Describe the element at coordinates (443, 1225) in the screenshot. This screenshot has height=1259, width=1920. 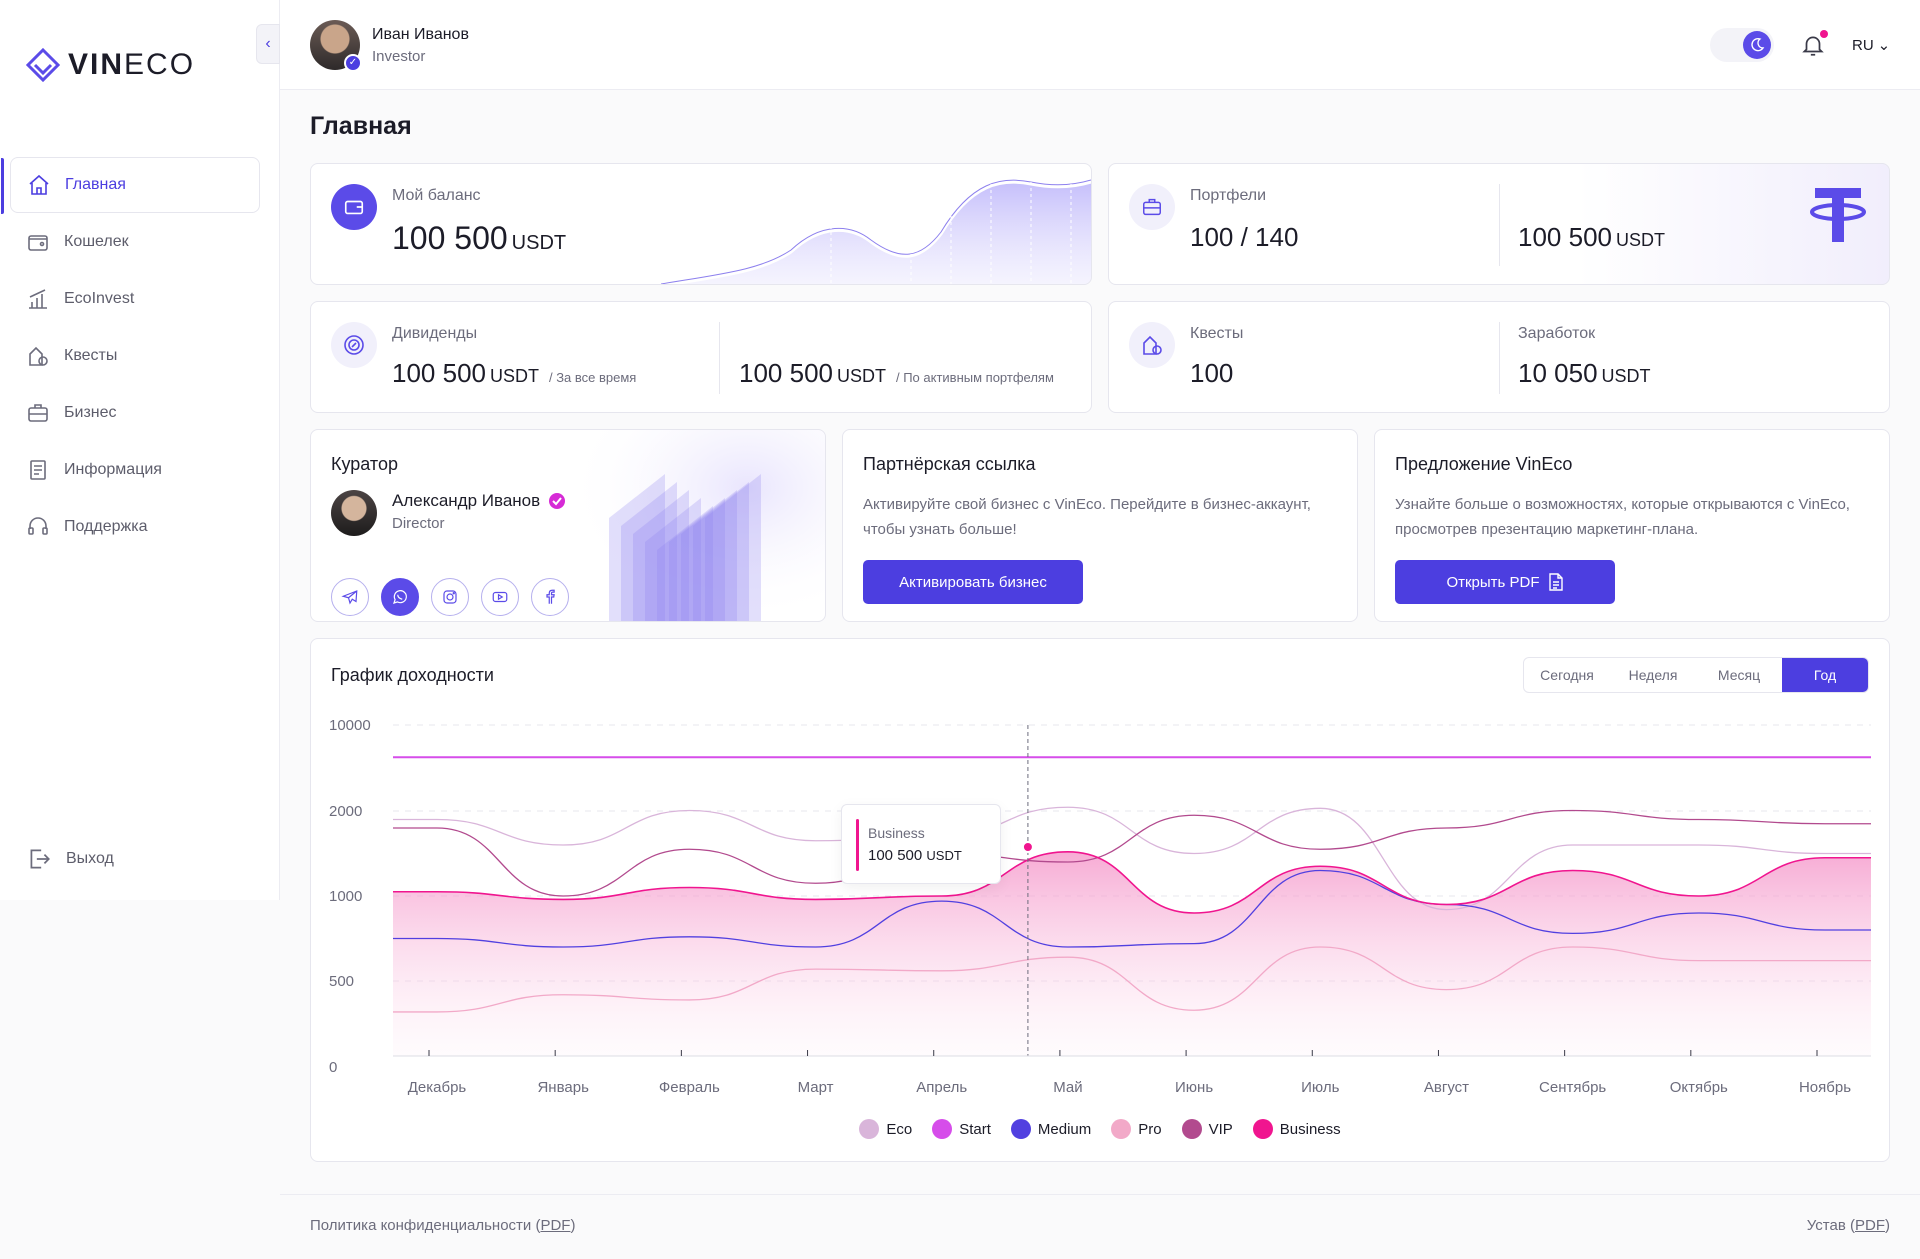
I see `privacy-policy-link: Политика конфиденциальности (PDF)` at that location.